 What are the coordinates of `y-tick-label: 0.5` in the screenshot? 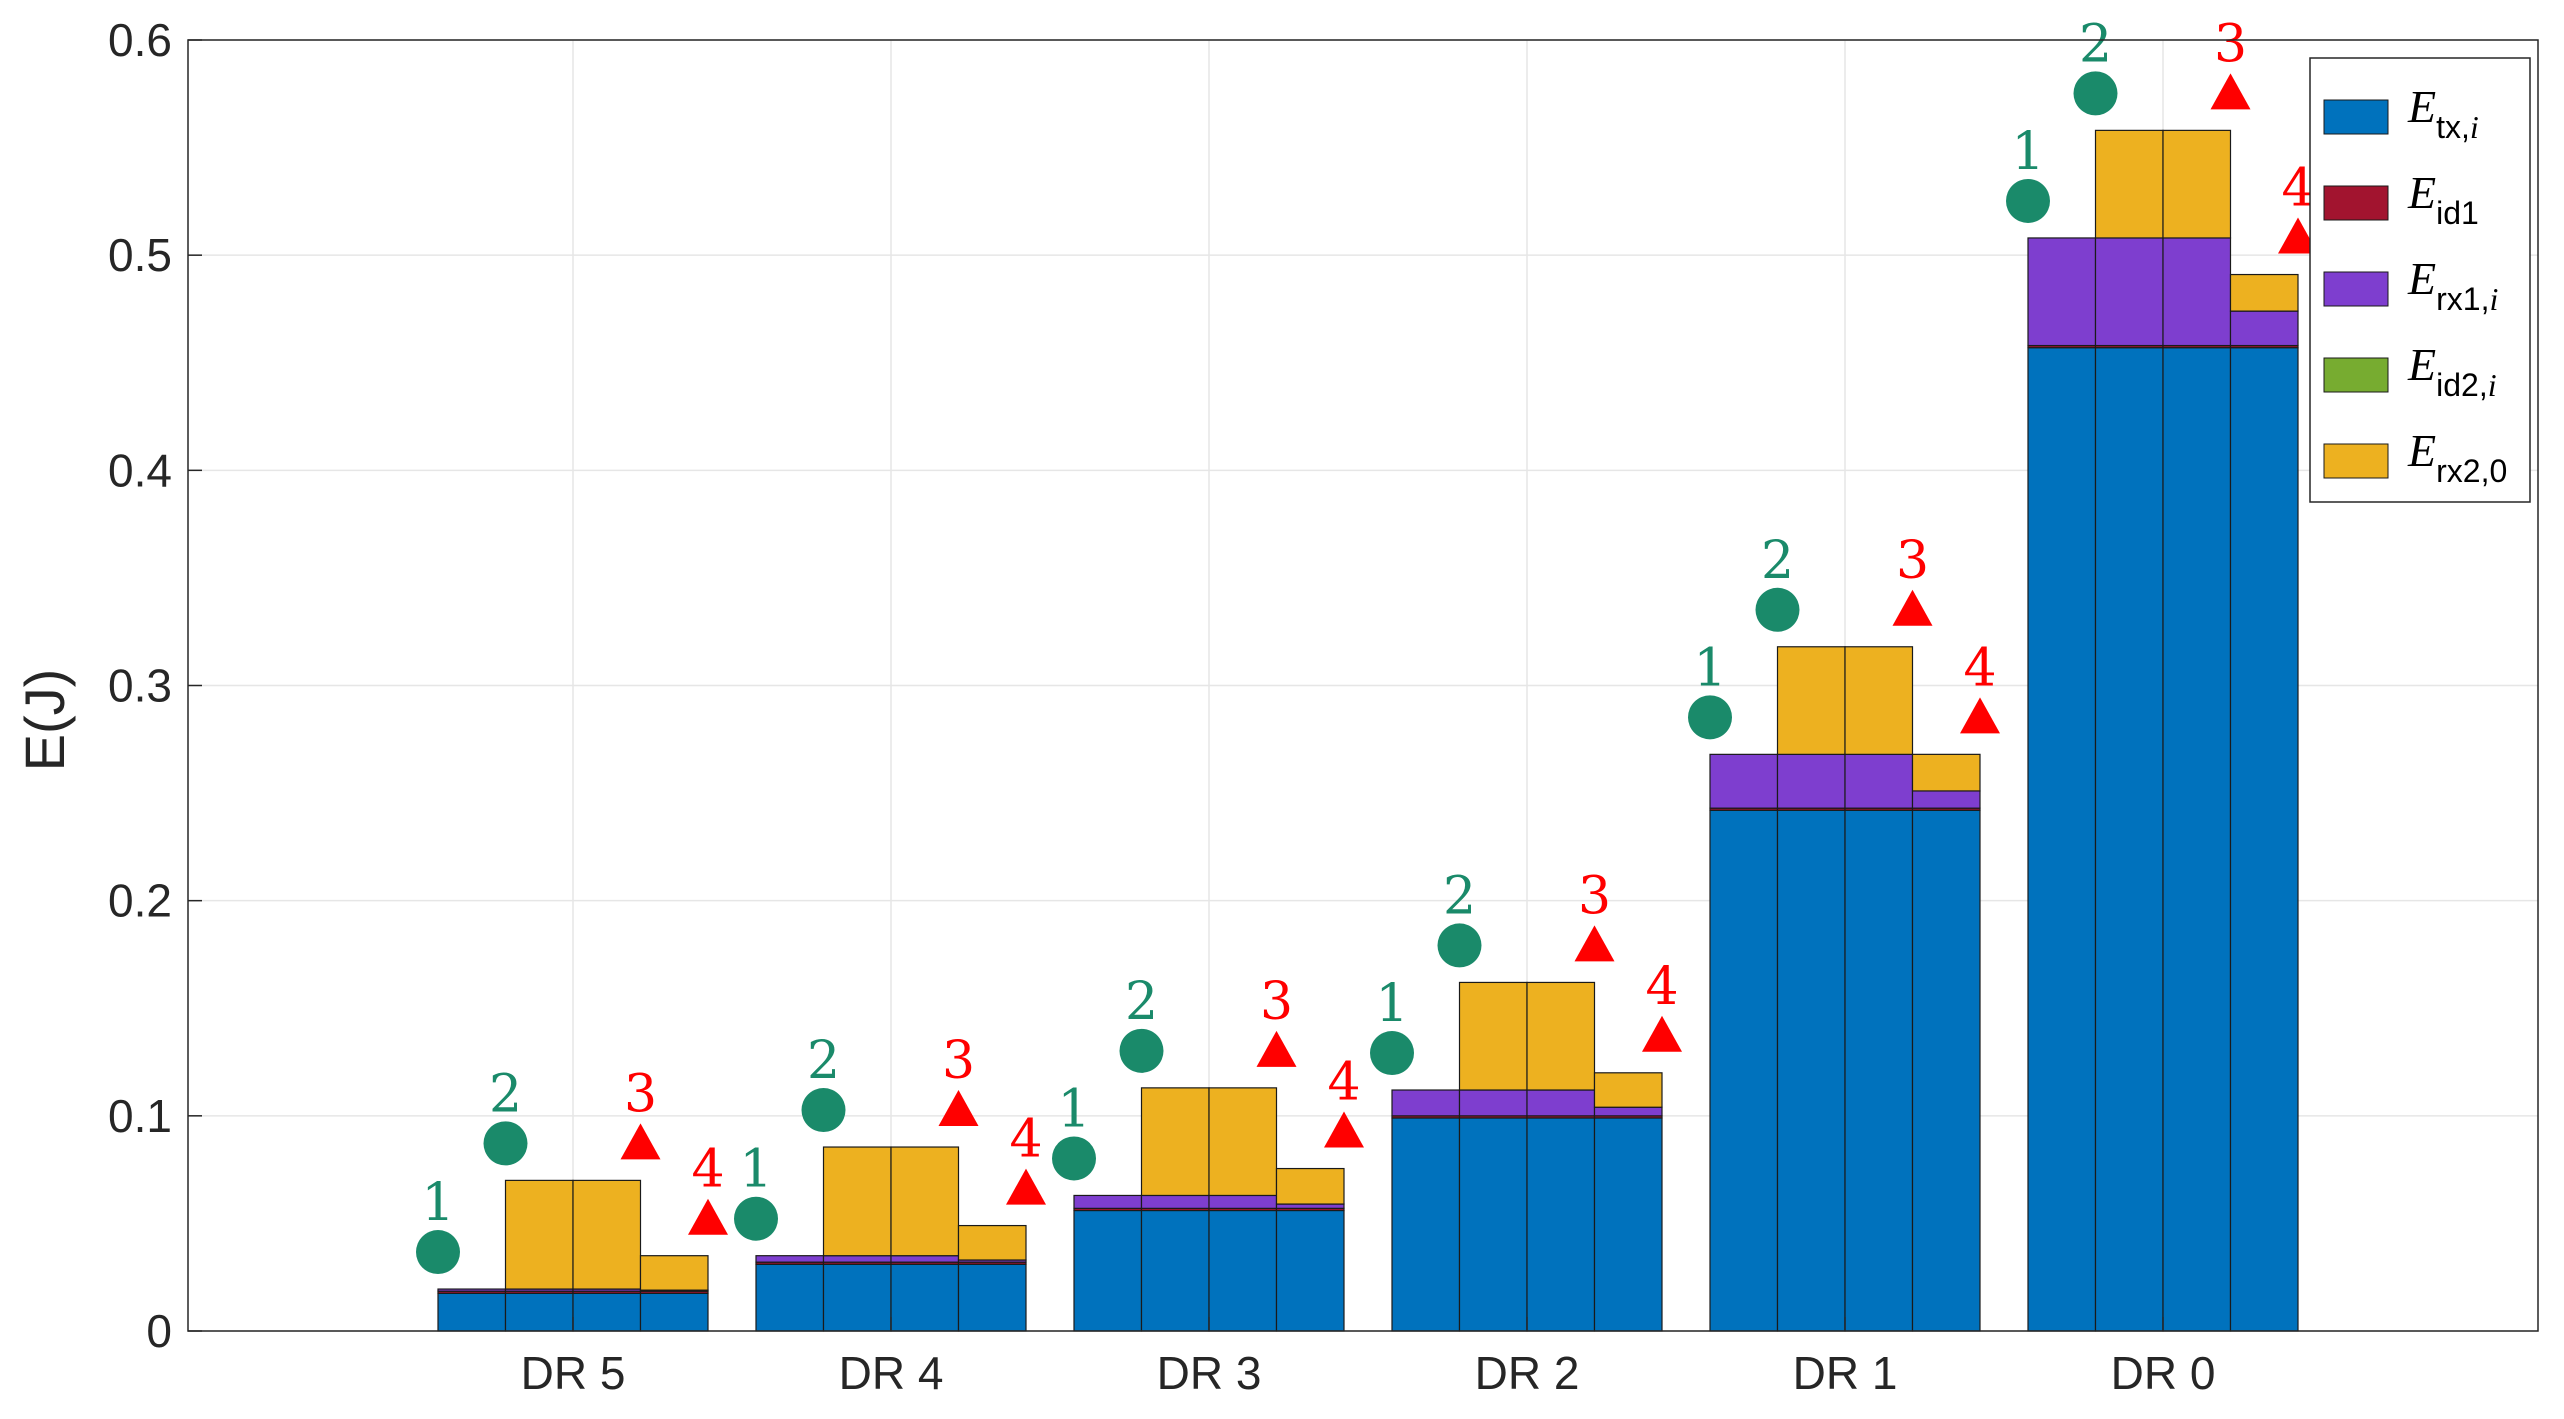 It's located at (140, 255).